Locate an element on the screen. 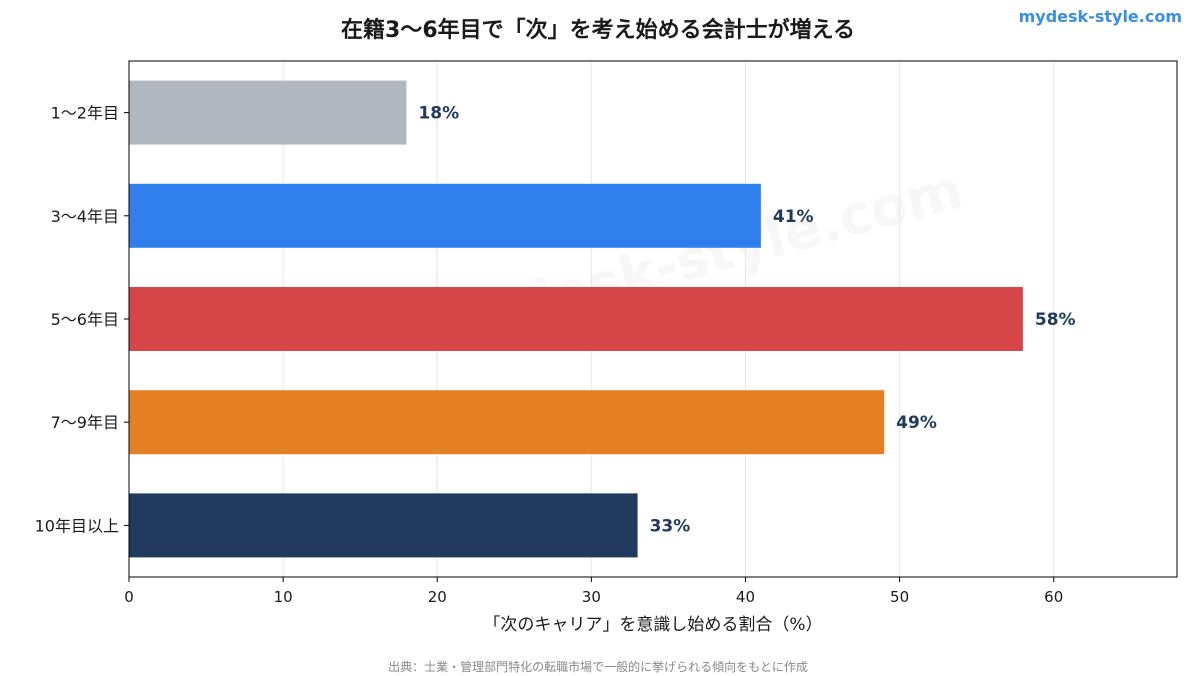 Image resolution: width=1196 pixels, height=676 pixels. x-tick-label: 30 is located at coordinates (591, 597).